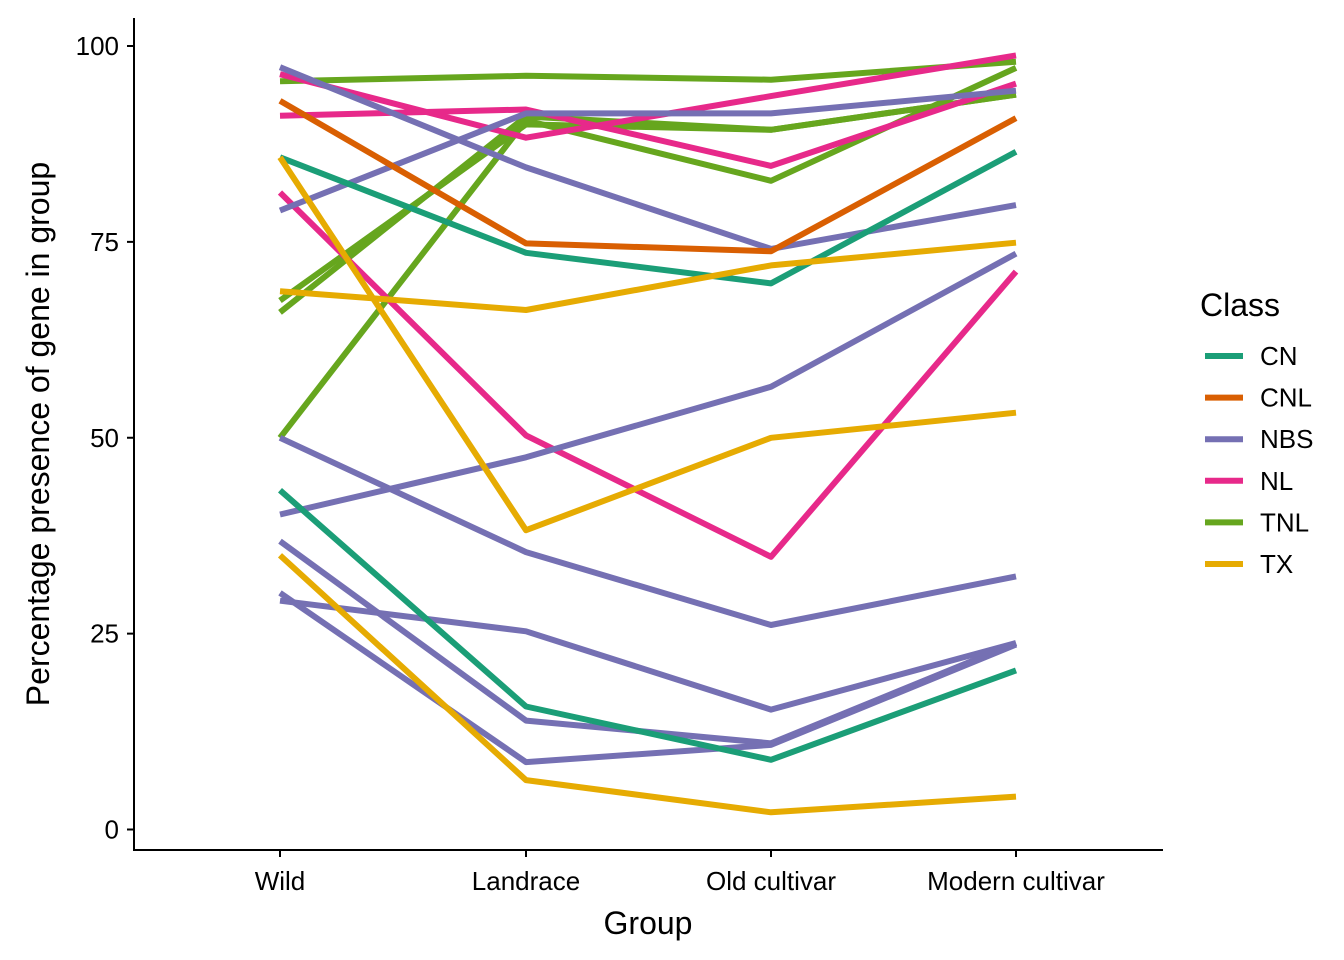  Describe the element at coordinates (104, 634) in the screenshot. I see `y-tick-label: 25` at that location.